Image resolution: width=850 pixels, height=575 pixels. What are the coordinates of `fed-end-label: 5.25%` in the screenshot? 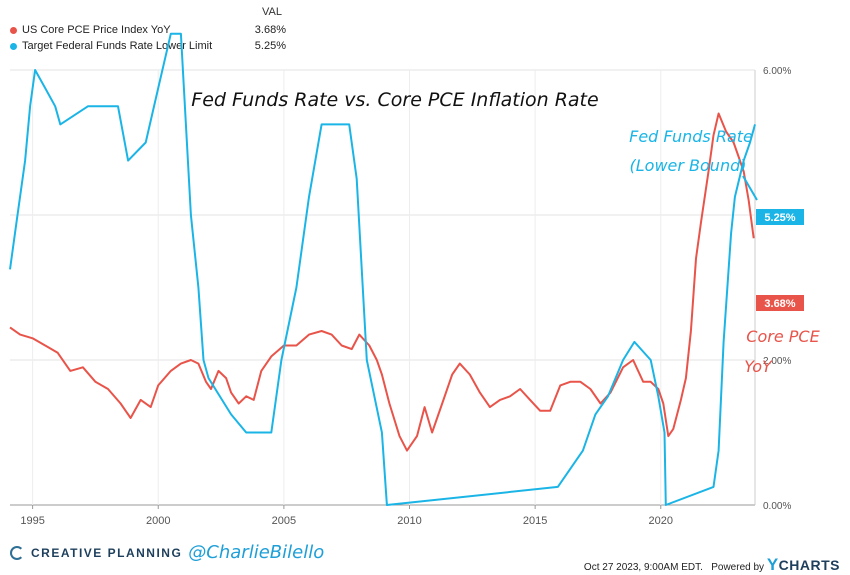 It's located at (780, 217).